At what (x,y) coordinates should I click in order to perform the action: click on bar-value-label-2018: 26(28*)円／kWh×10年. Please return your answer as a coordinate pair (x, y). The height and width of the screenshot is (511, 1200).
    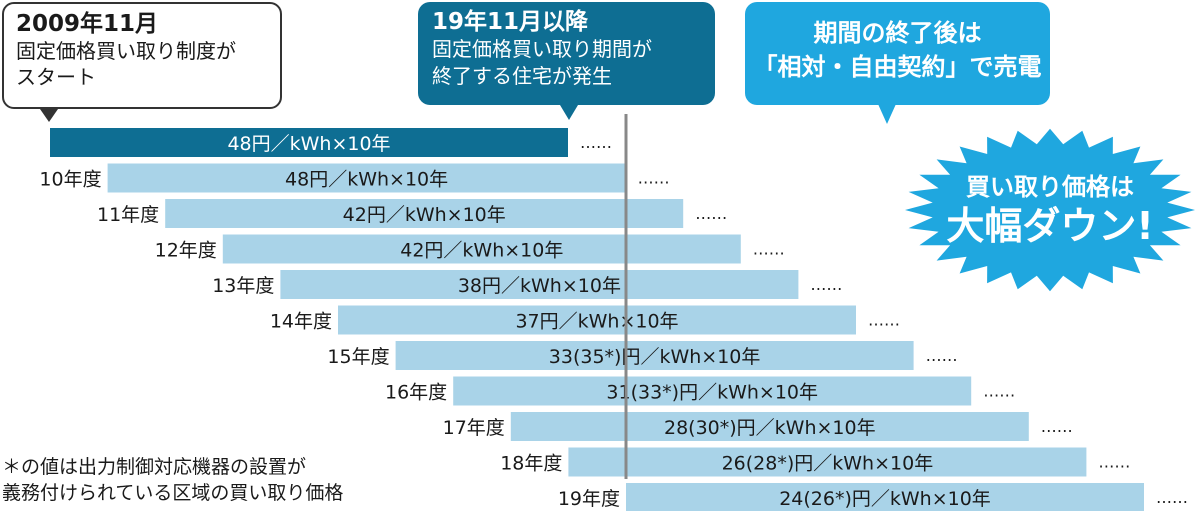
    Looking at the image, I should click on (828, 464).